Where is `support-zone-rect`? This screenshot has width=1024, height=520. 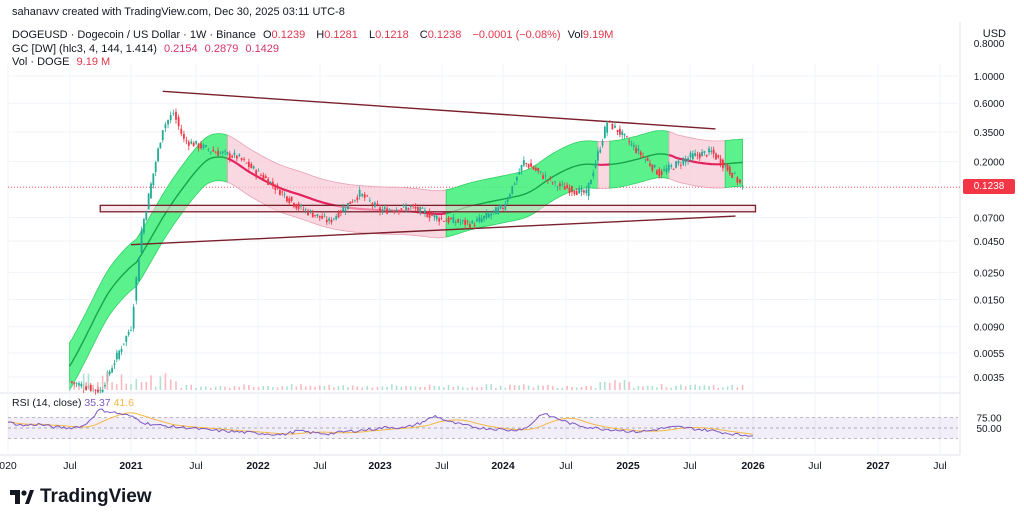 support-zone-rect is located at coordinates (428, 208).